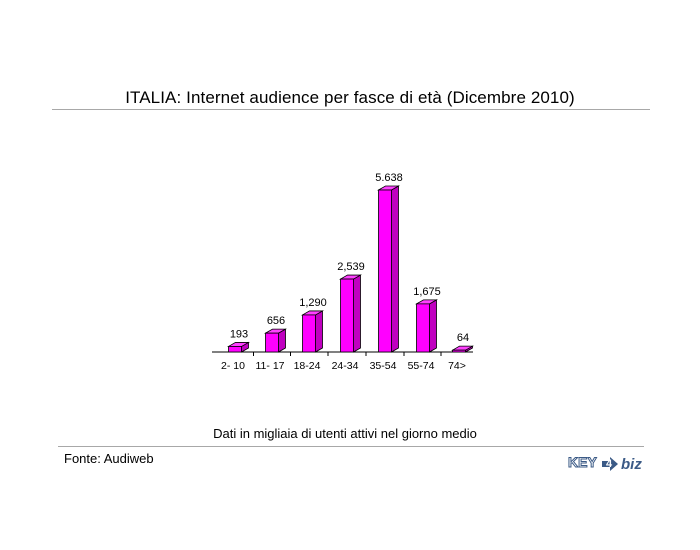  Describe the element at coordinates (276, 321) in the screenshot. I see `bar-value-label: 656` at that location.